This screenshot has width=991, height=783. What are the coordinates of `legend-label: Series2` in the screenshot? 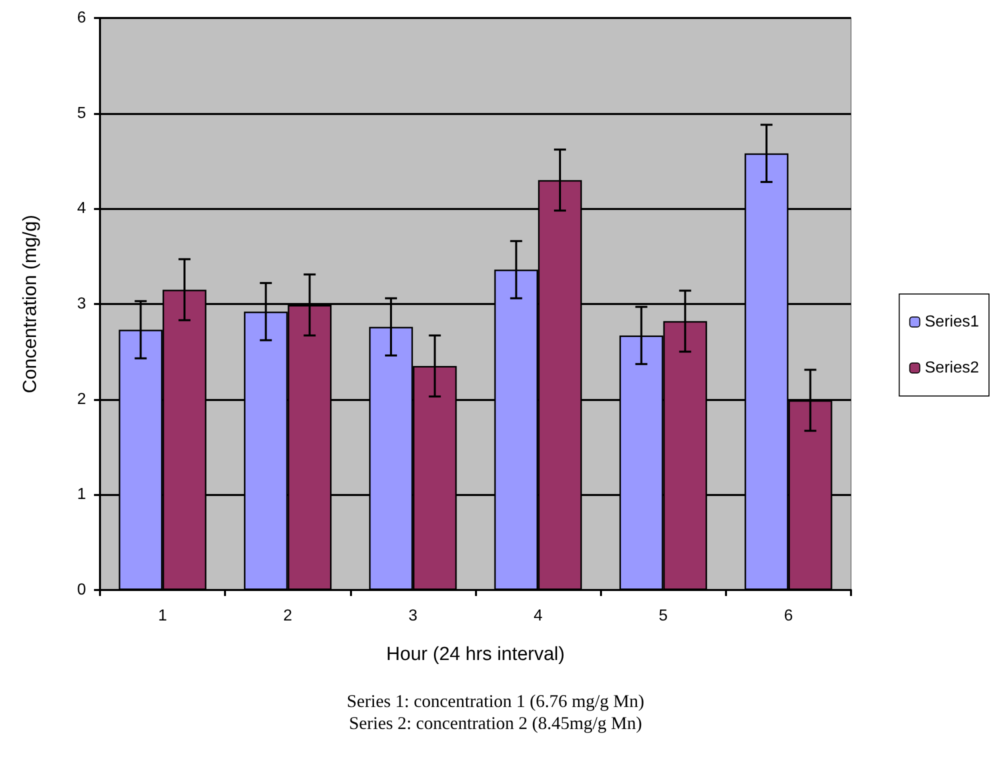 It's located at (952, 368).